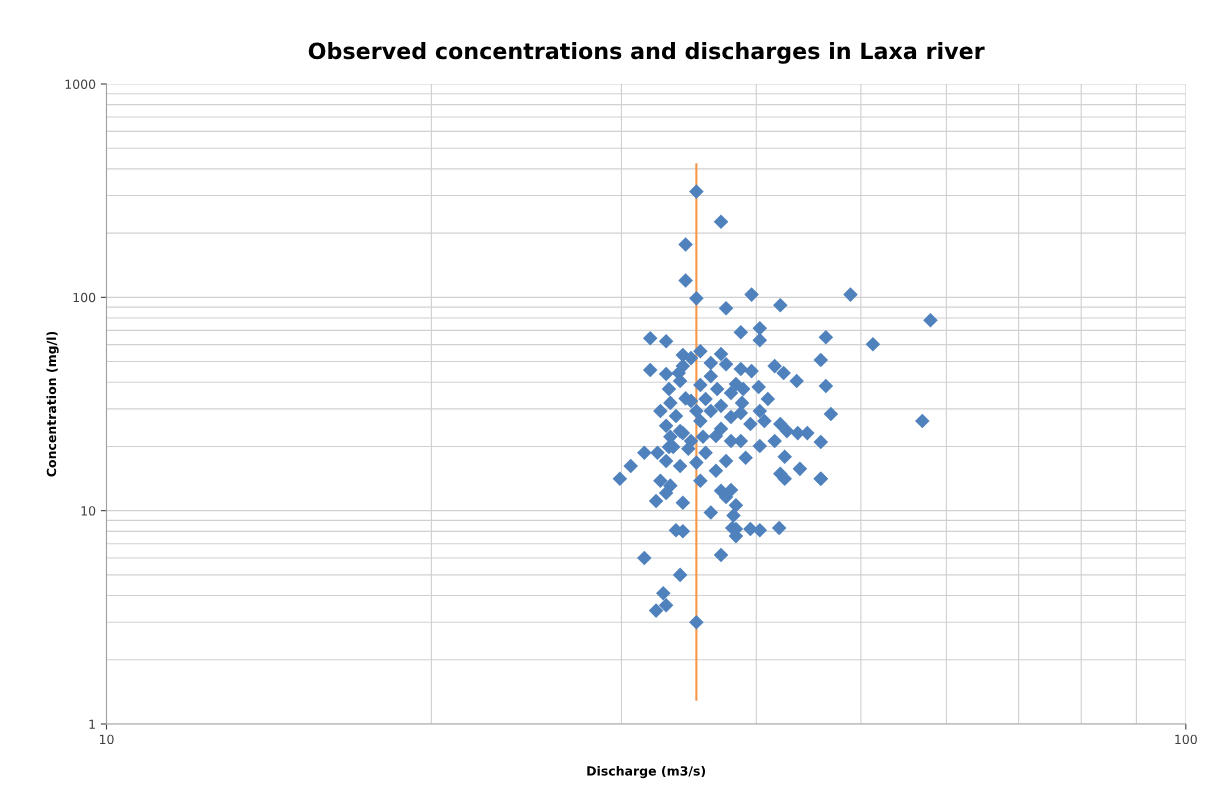  What do you see at coordinates (52, 404) in the screenshot?
I see `y-axis-title: Concentration (mg/l)` at bounding box center [52, 404].